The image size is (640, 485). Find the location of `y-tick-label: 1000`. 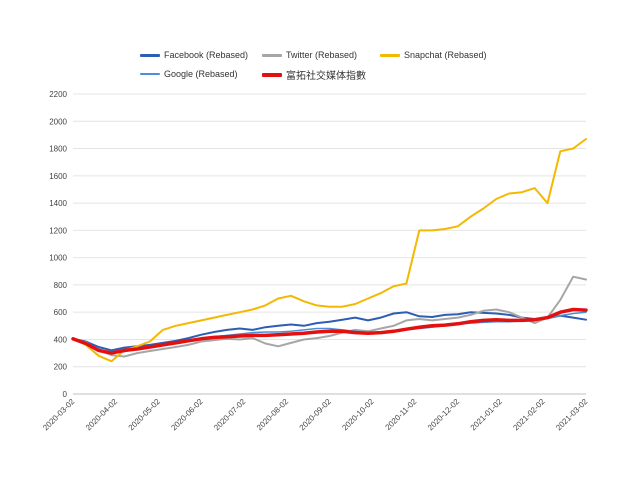

y-tick-label: 1000 is located at coordinates (58, 258).